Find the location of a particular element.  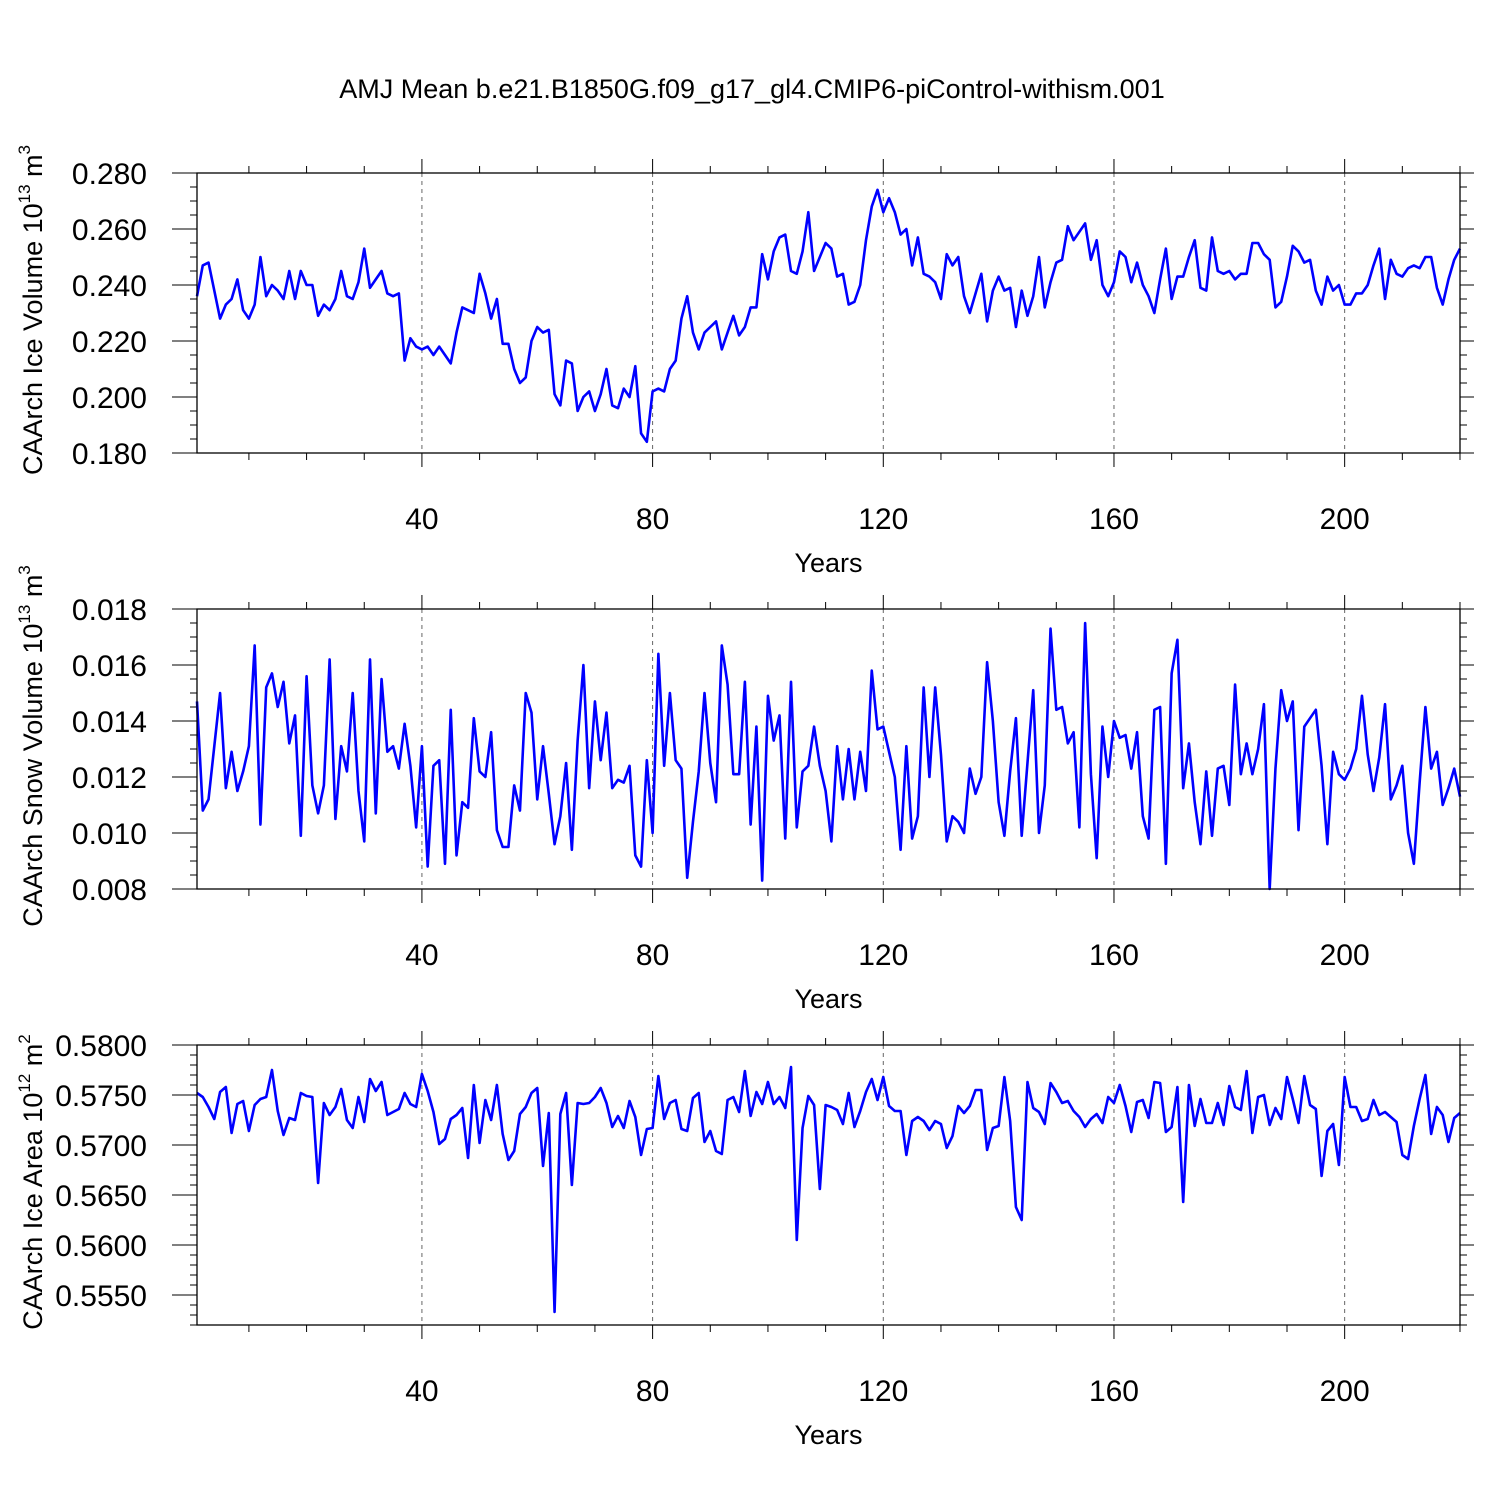

y-axis-label-exponent: 12 is located at coordinates (24, 1083).